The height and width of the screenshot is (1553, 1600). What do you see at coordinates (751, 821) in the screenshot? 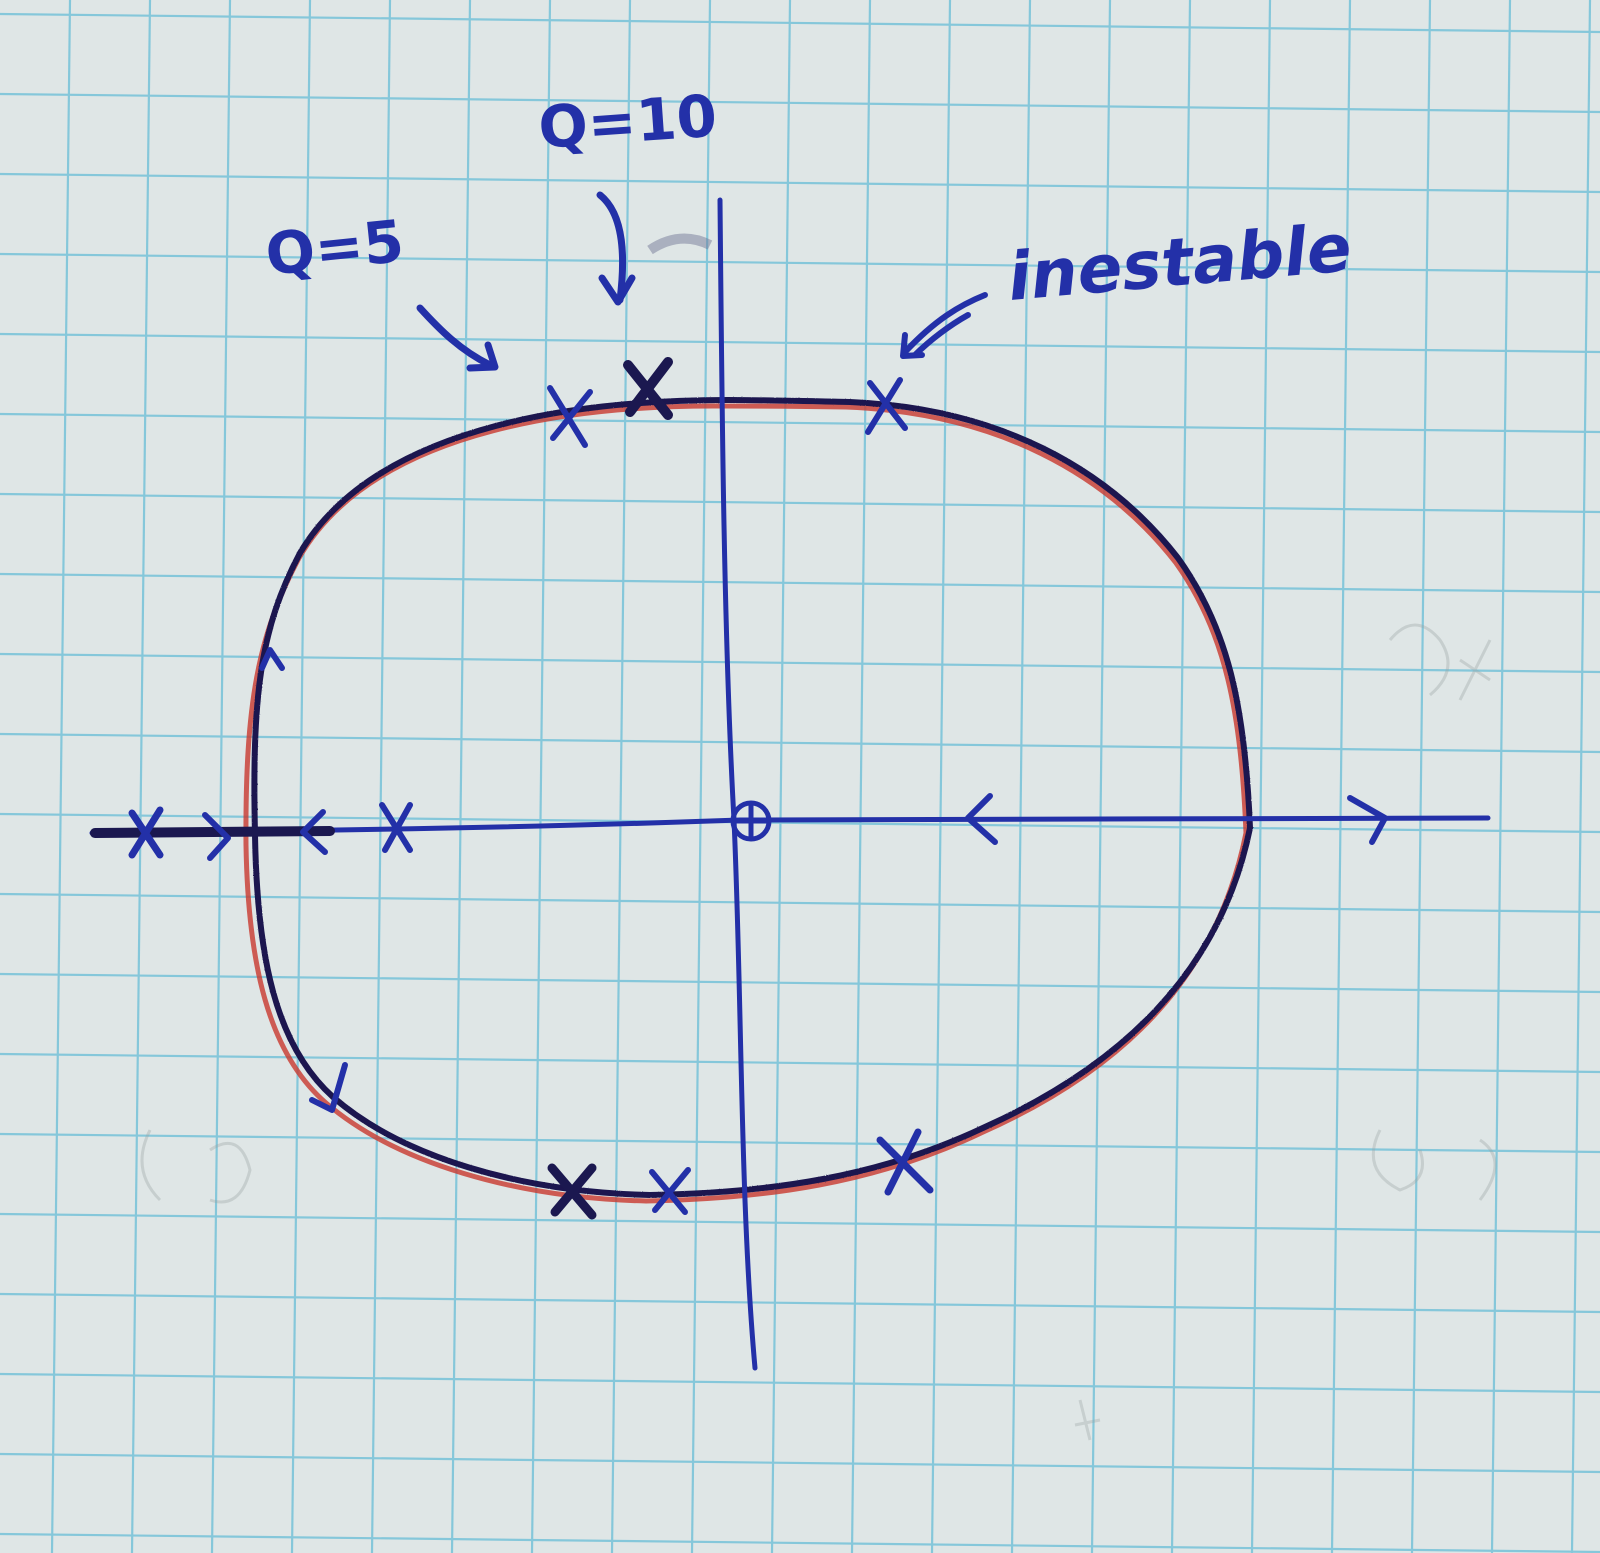
I see `circle-plus-icon` at bounding box center [751, 821].